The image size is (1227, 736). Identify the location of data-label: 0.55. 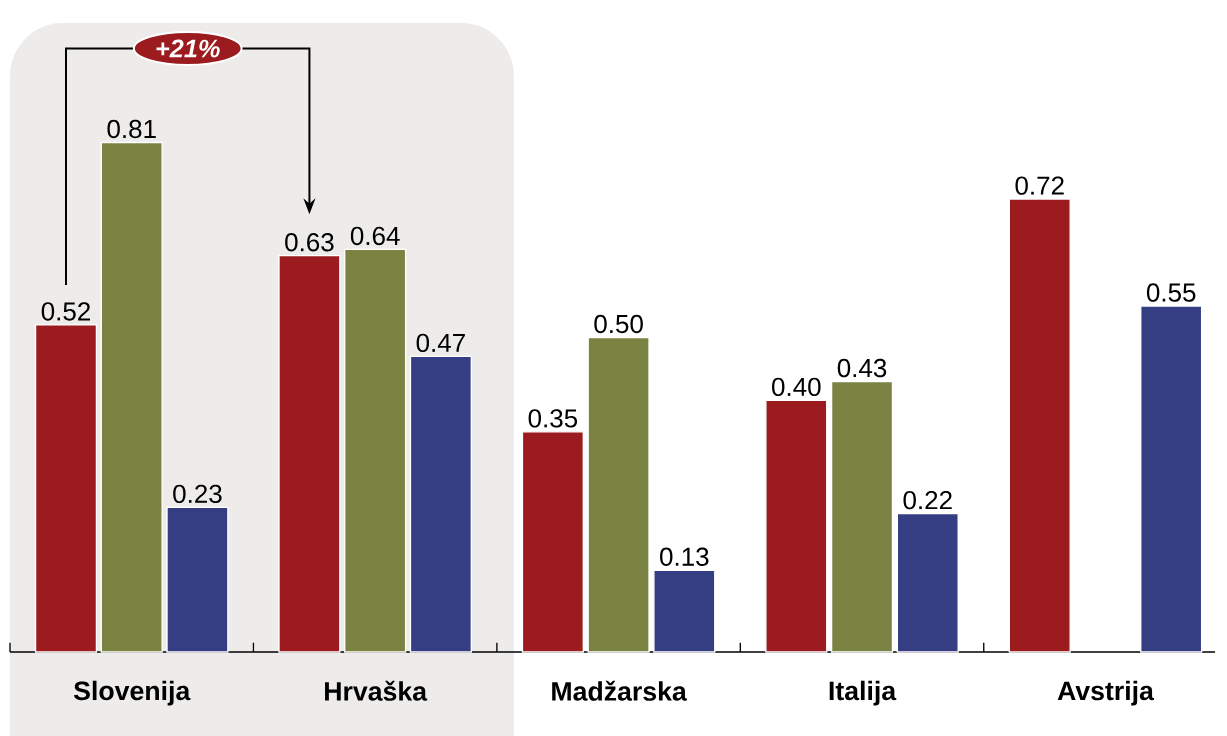
(1171, 292).